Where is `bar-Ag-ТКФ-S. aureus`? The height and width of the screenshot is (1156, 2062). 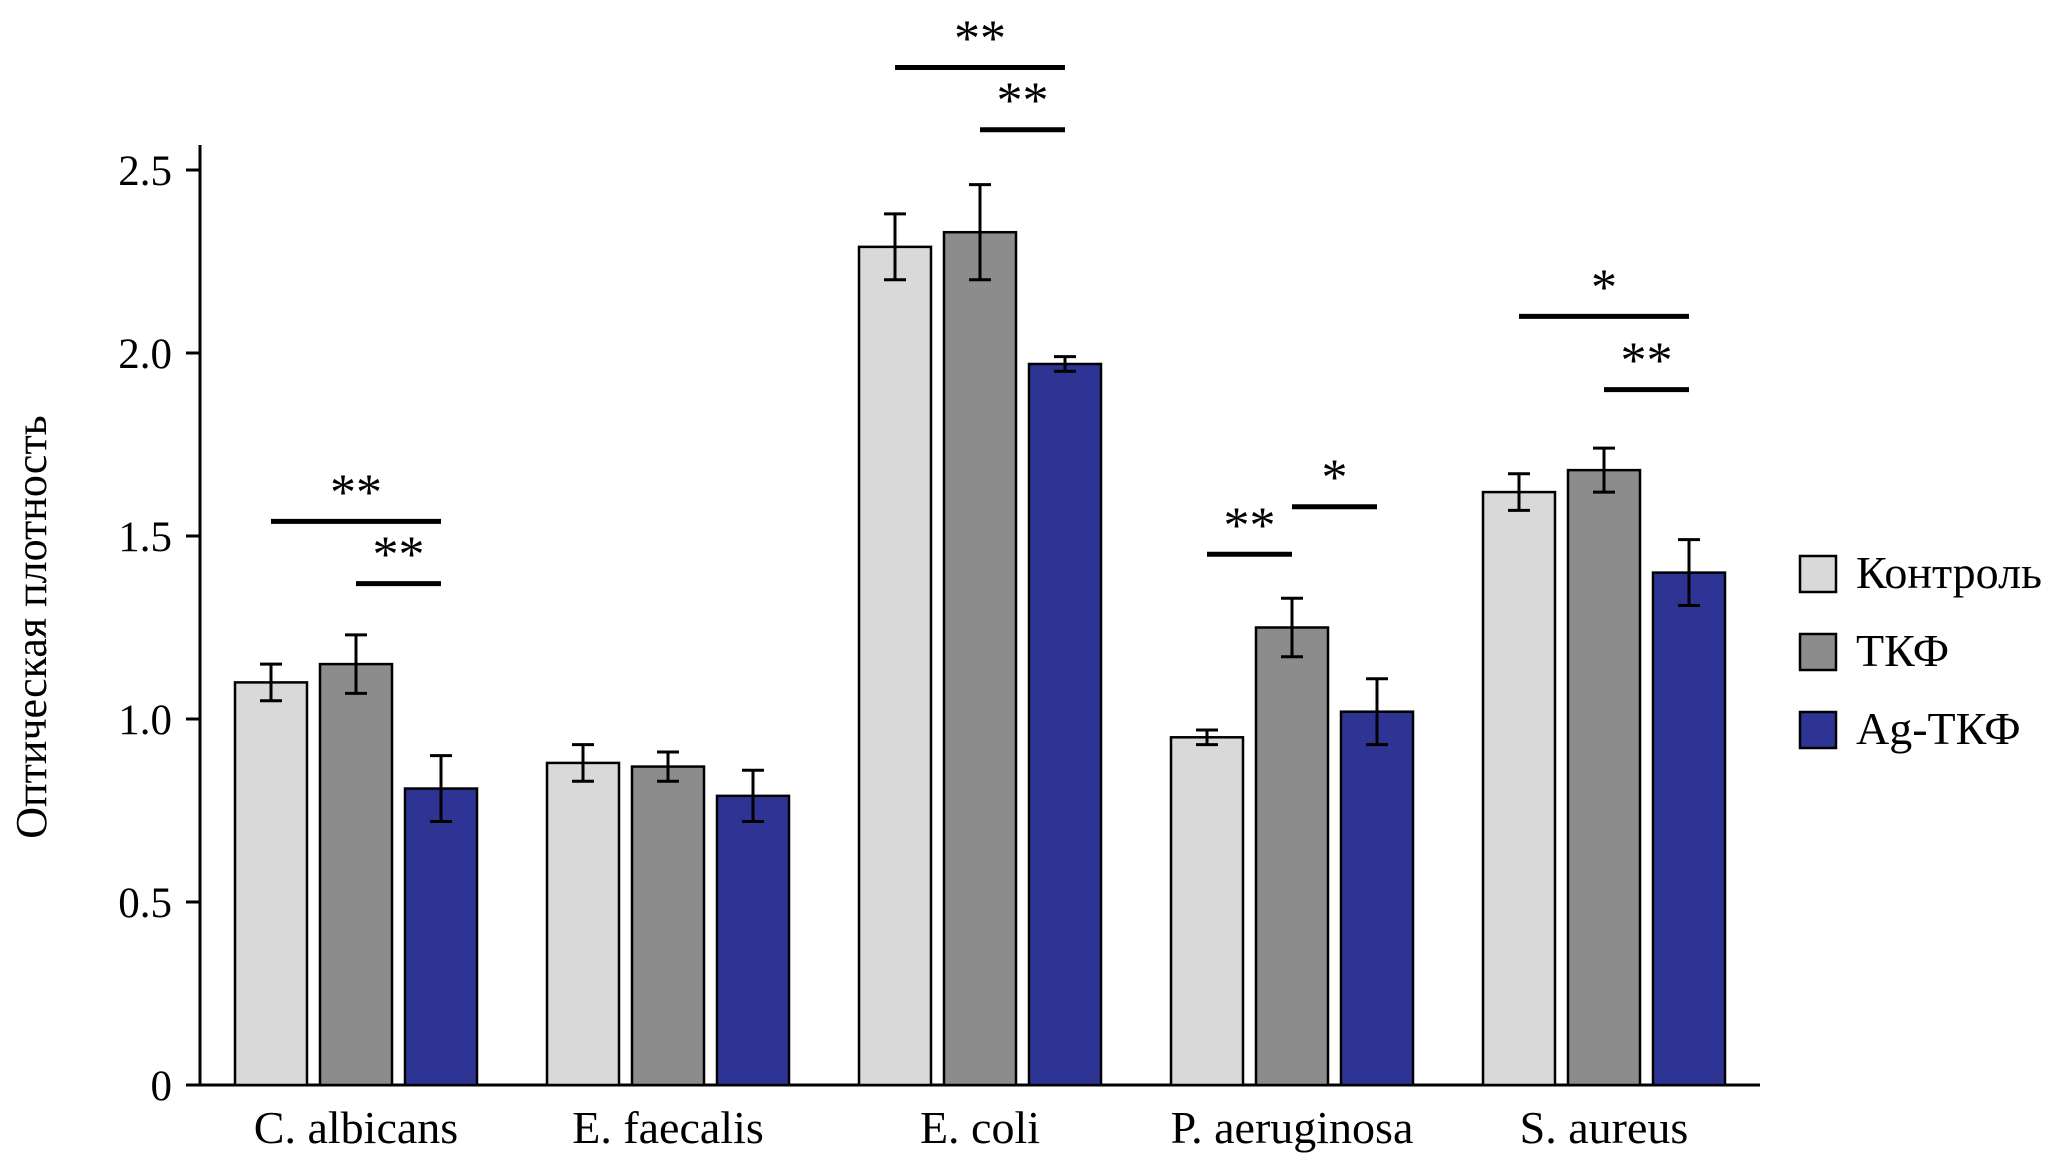
bar-Ag-ТКФ-S. aureus is located at coordinates (1689, 829).